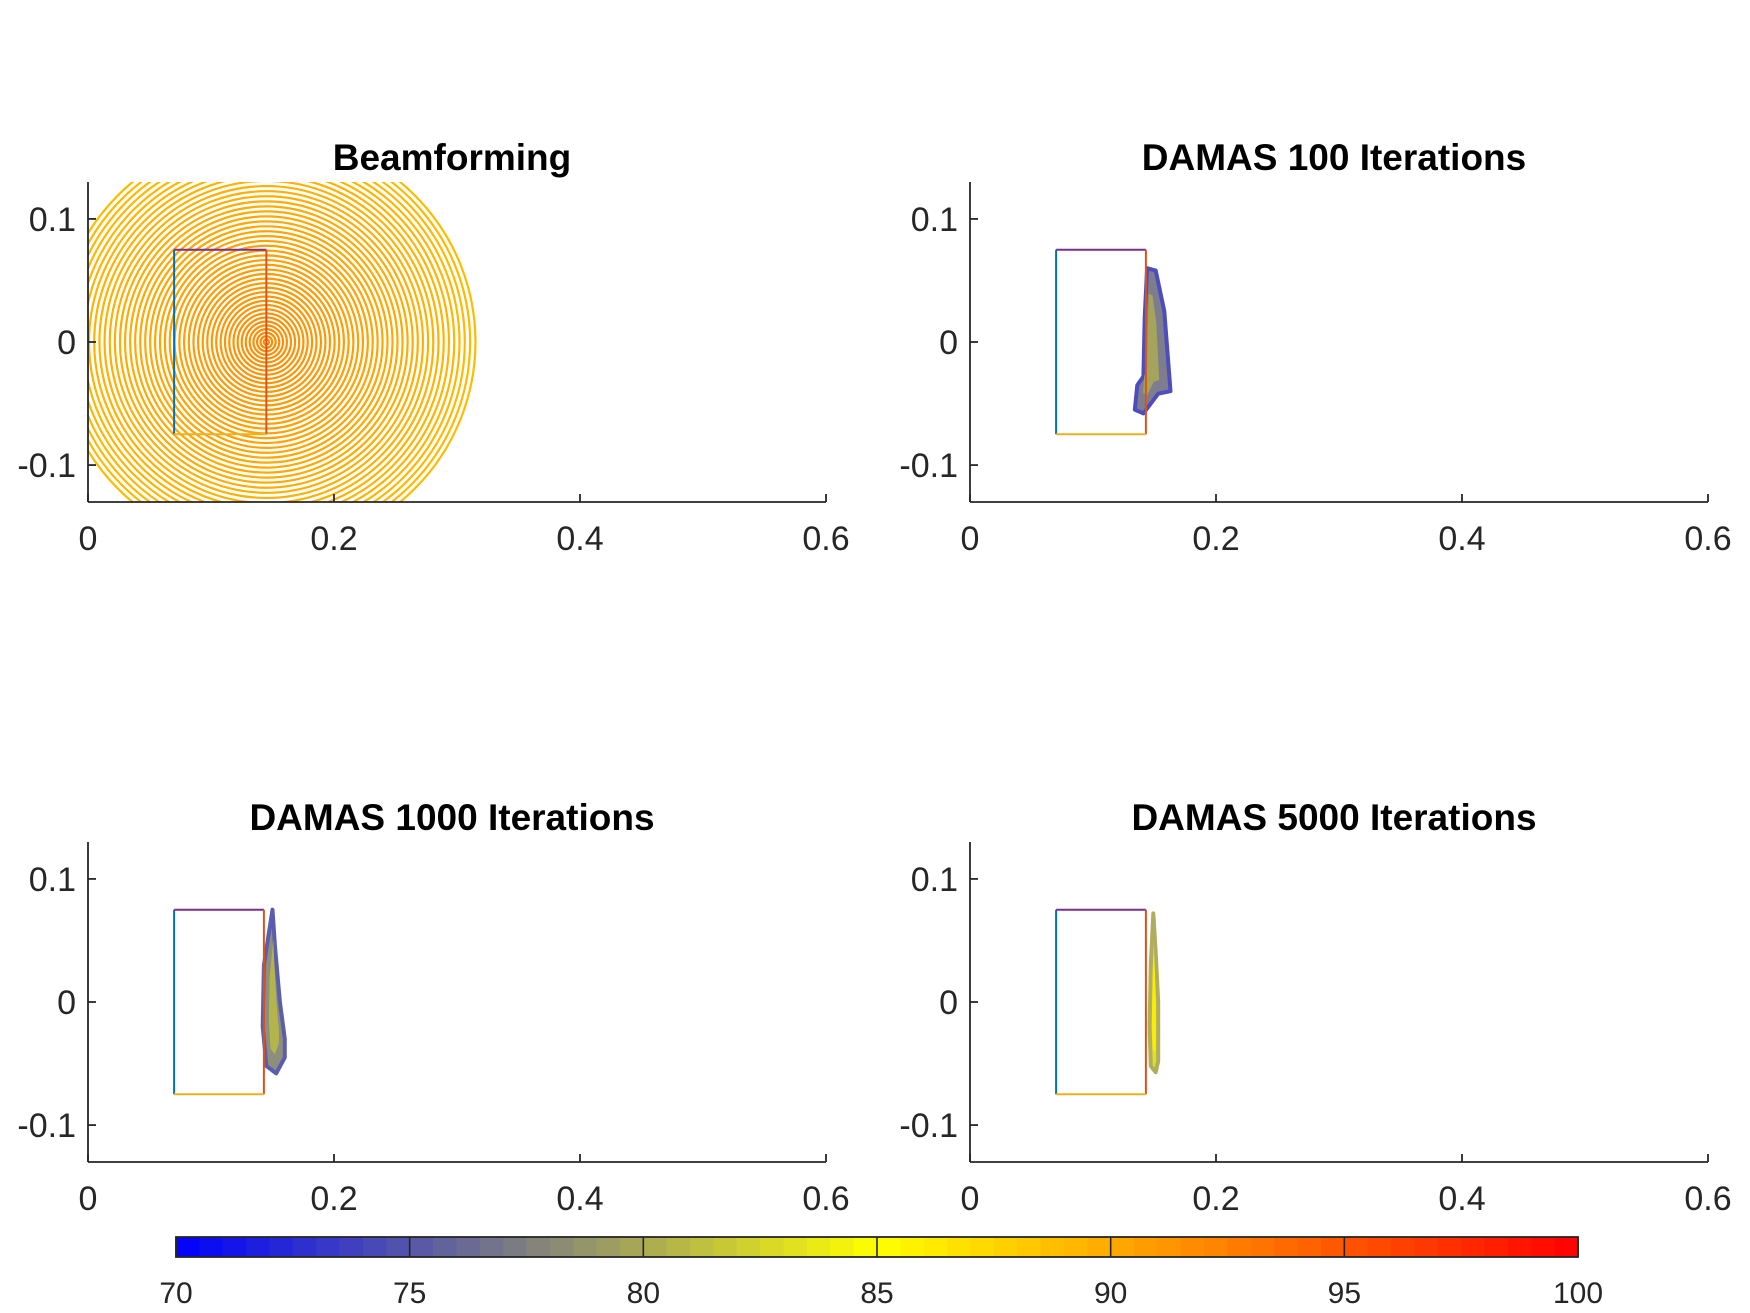 The height and width of the screenshot is (1313, 1750). Describe the element at coordinates (881, 1273) in the screenshot. I see `colorbar: 70 75 80 85 90 95 100` at that location.